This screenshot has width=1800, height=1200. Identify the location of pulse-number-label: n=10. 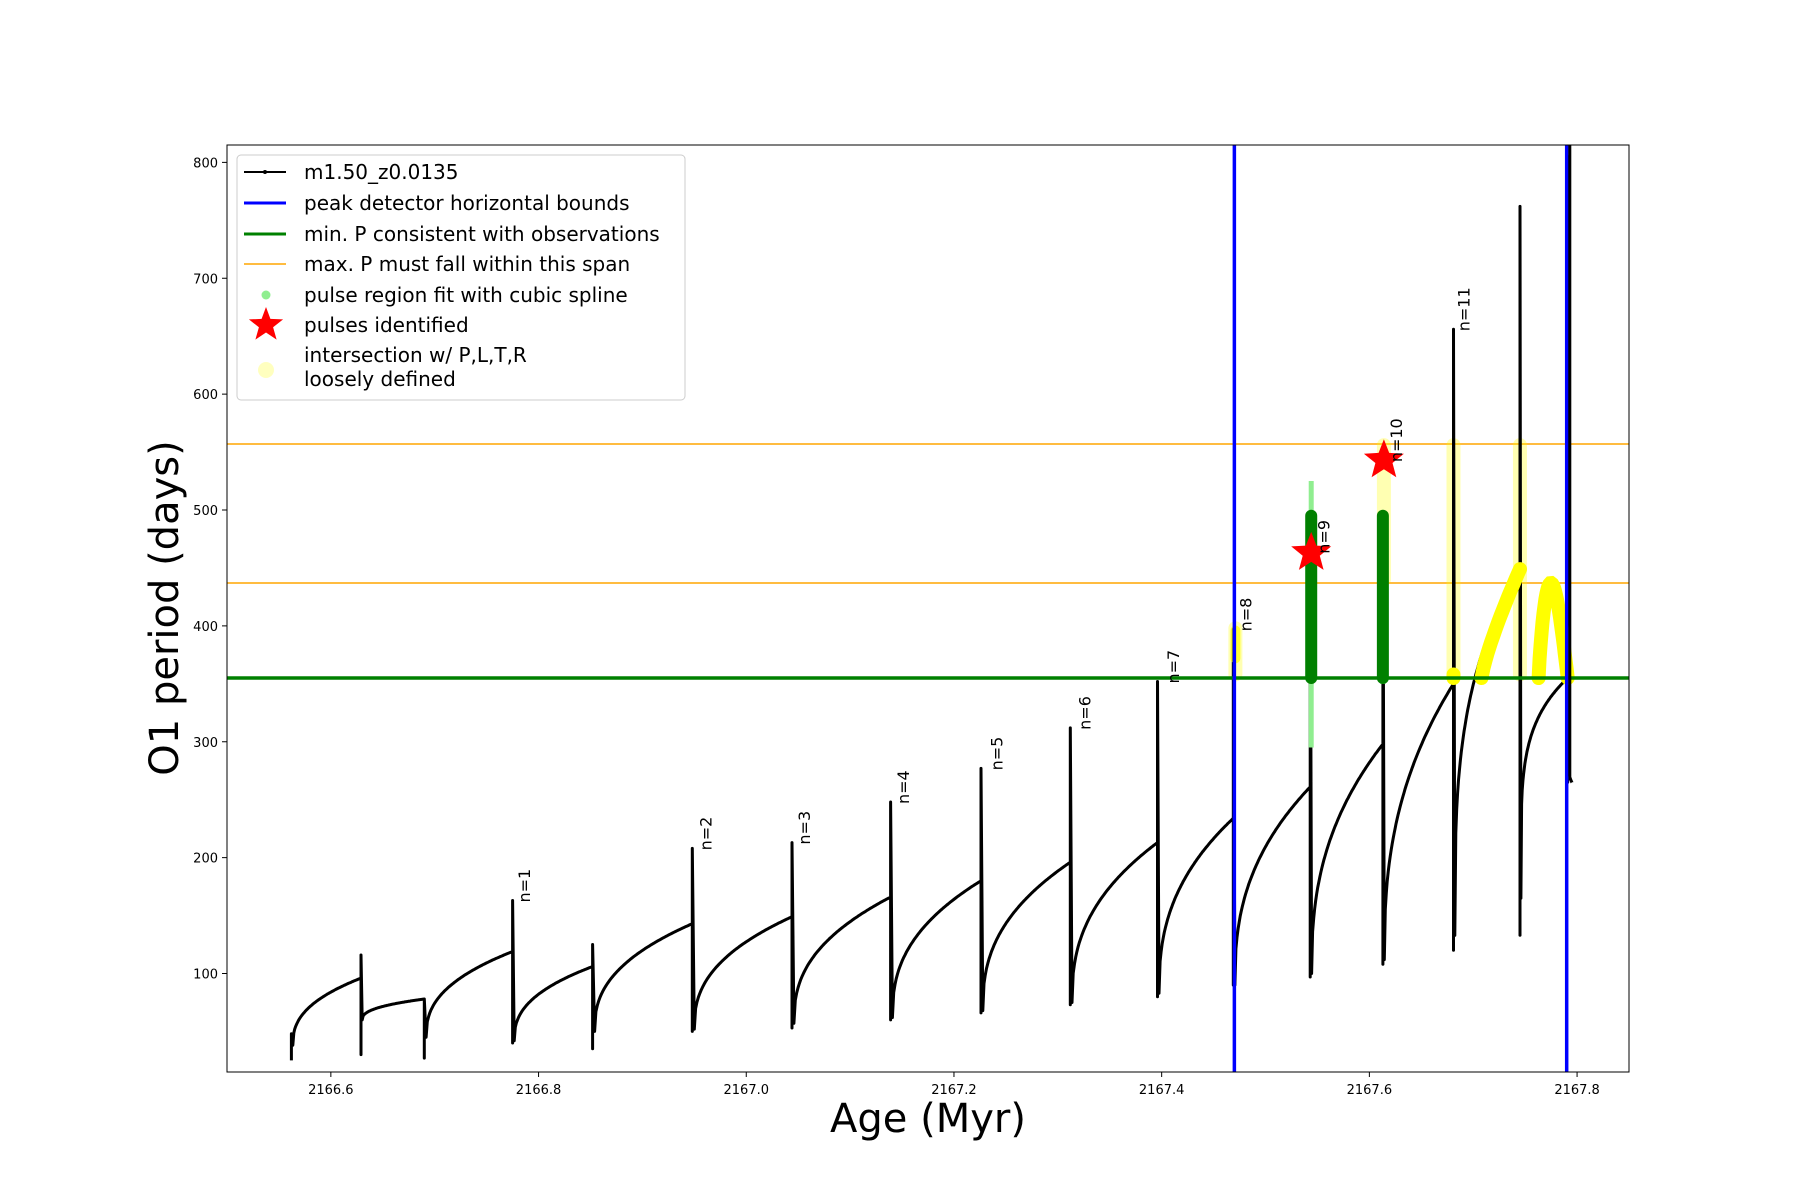
(1396, 440).